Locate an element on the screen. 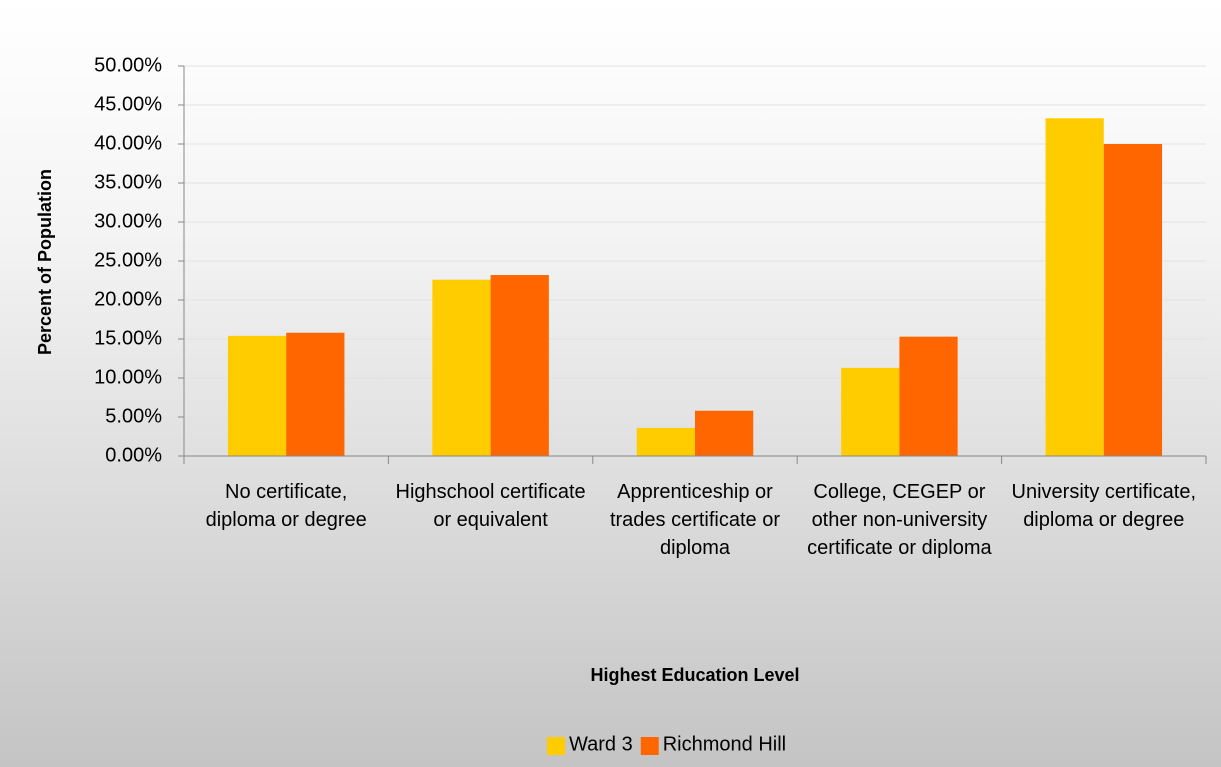 This screenshot has height=767, width=1221. y-tick-label: 45.00% is located at coordinates (128, 104).